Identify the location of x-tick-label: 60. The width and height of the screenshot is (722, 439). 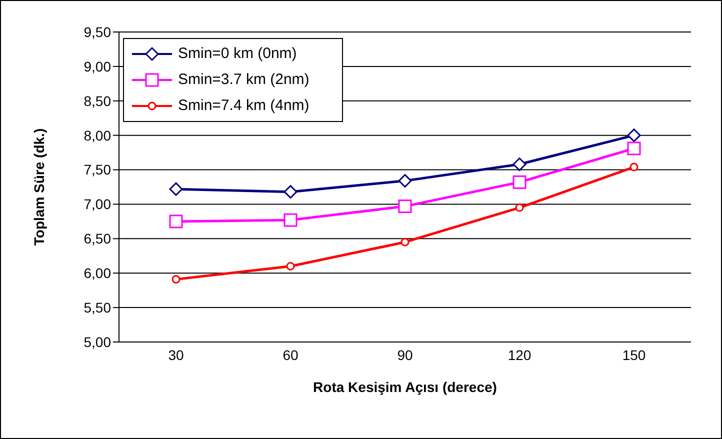
(290, 354).